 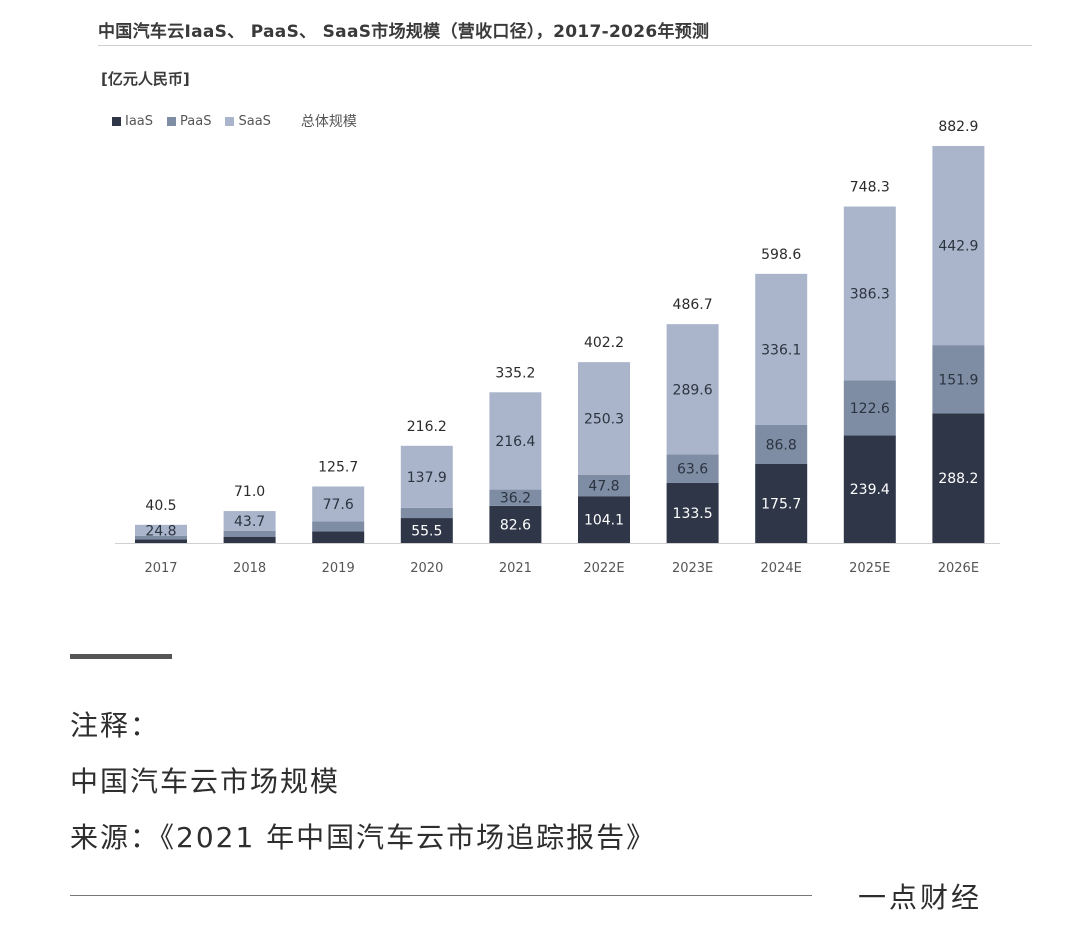 I want to click on legend-label-total: 总体规模, so click(x=328, y=122).